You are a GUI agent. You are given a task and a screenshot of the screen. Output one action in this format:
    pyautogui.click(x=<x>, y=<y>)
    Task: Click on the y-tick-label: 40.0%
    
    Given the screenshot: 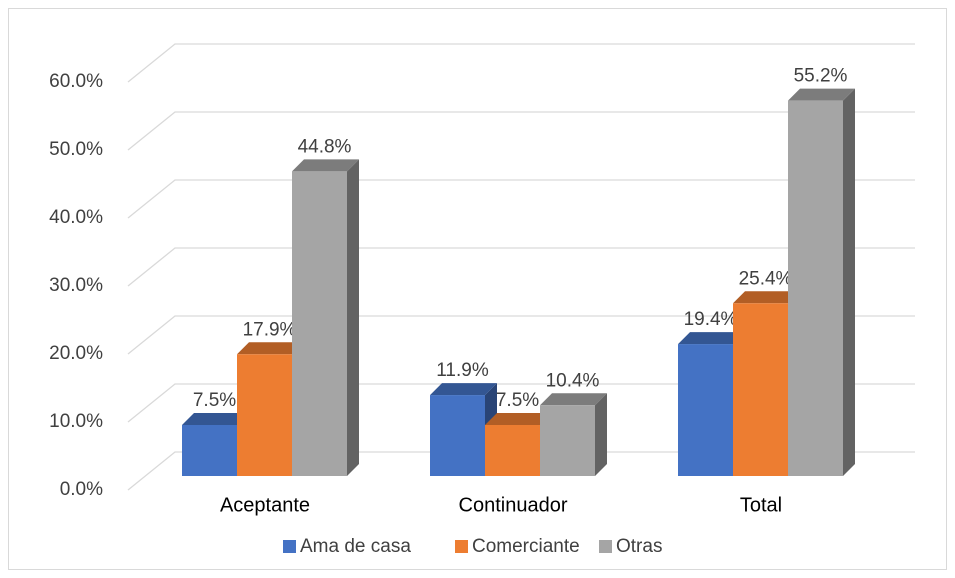 What is the action you would take?
    pyautogui.click(x=76, y=217)
    